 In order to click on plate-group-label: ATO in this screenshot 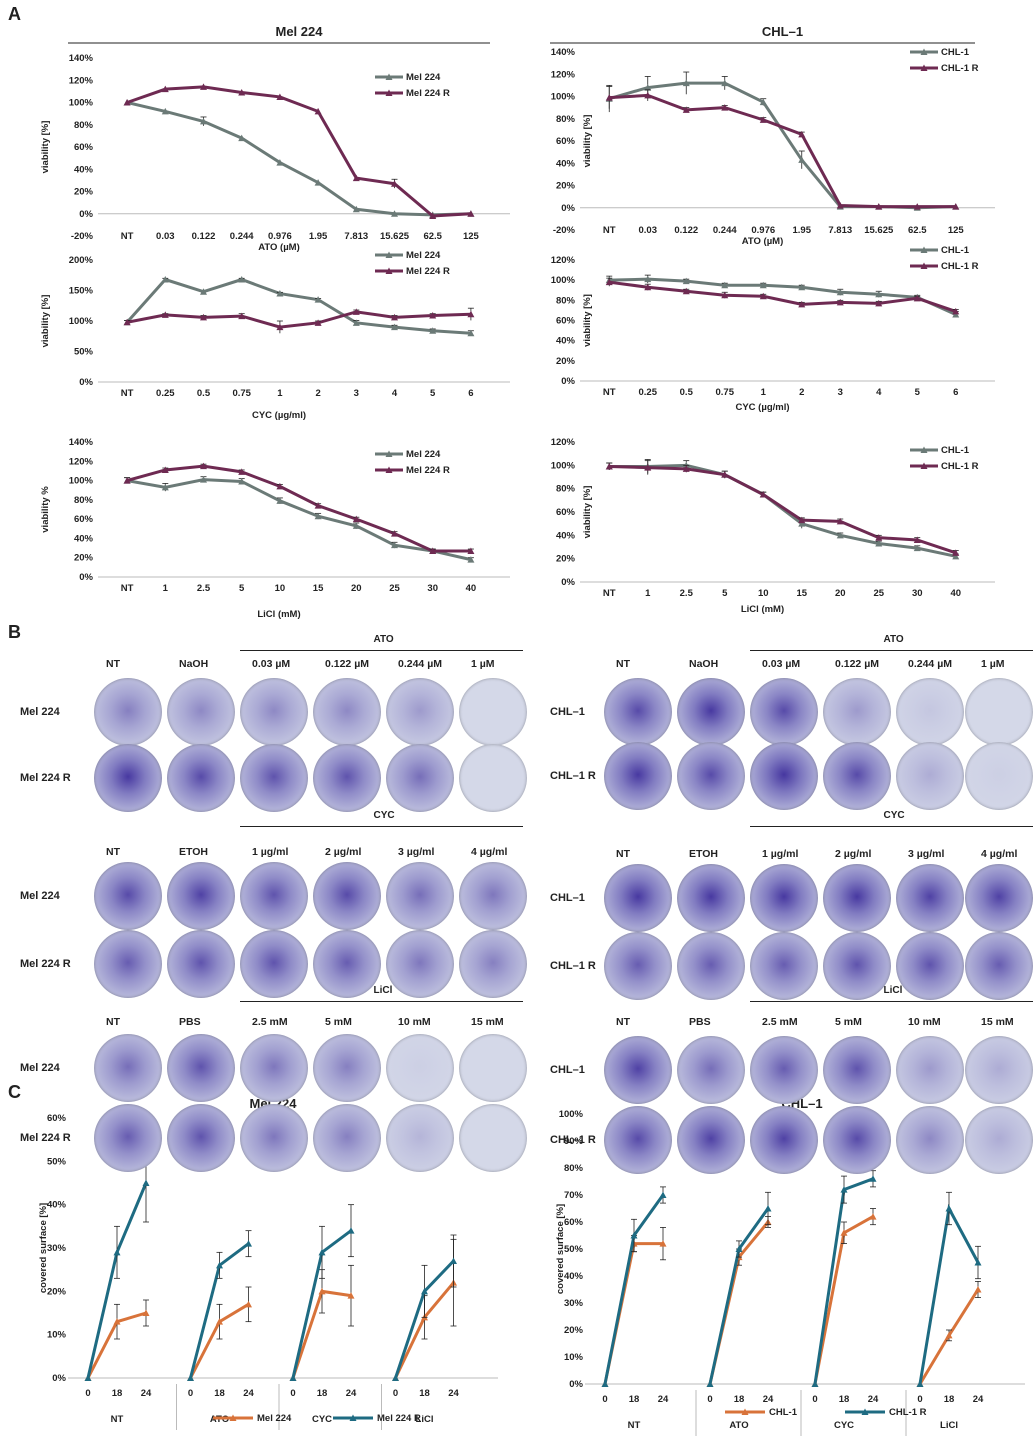, I will do `click(383, 639)`.